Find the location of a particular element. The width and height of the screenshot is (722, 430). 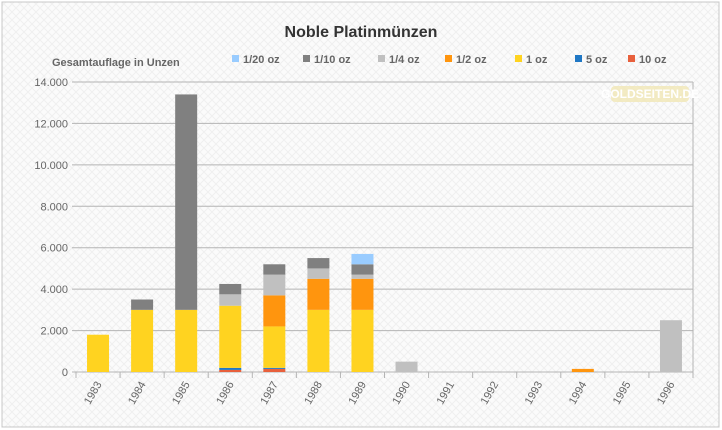

y-tick-label: 8.000 is located at coordinates (54, 207).